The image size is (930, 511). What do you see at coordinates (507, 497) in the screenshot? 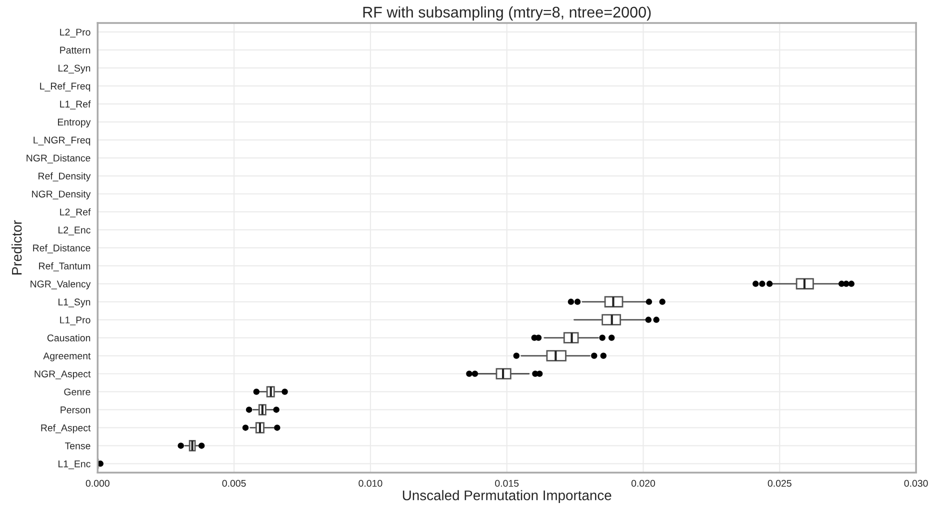
I see `x-axis-title: Unscaled Permutation Importance` at bounding box center [507, 497].